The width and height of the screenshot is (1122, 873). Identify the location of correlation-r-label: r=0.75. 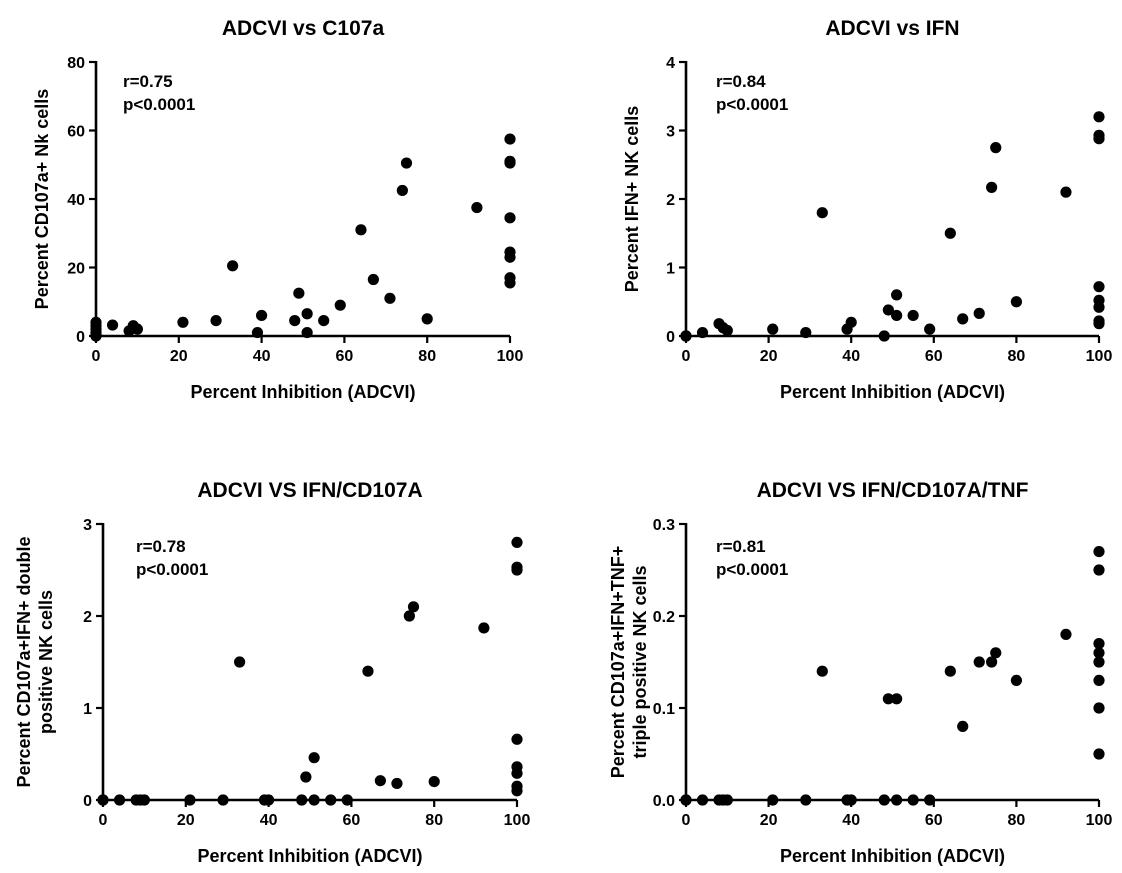
(148, 81).